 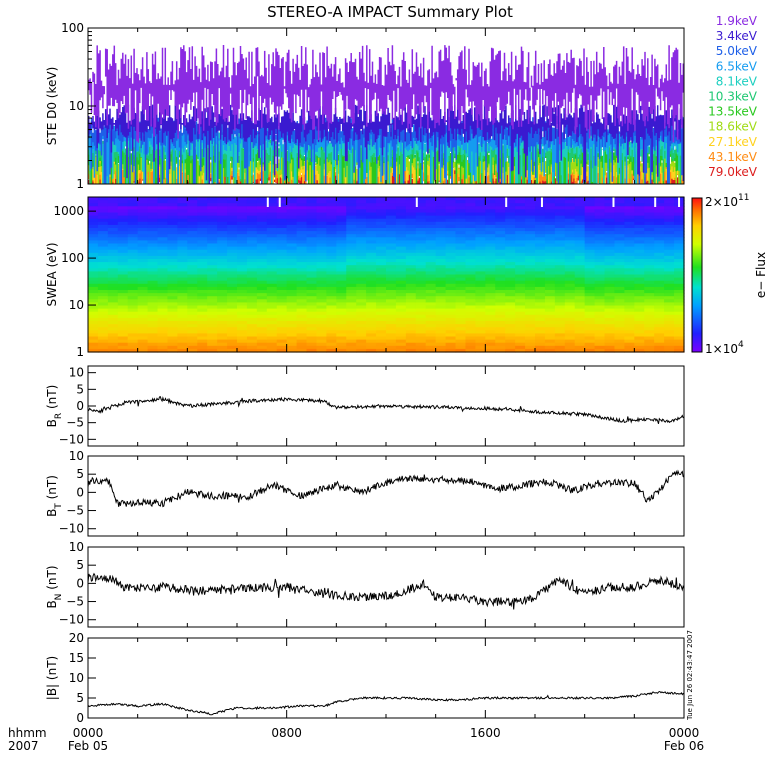 What do you see at coordinates (733, 97) in the screenshot?
I see `legend-entry: 10.3keV` at bounding box center [733, 97].